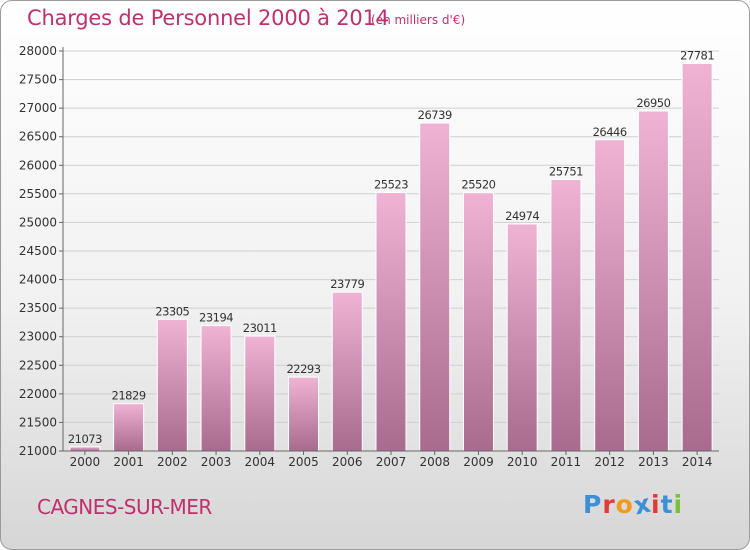 The height and width of the screenshot is (550, 750). Describe the element at coordinates (697, 56) in the screenshot. I see `data-label-2014: 27781` at that location.